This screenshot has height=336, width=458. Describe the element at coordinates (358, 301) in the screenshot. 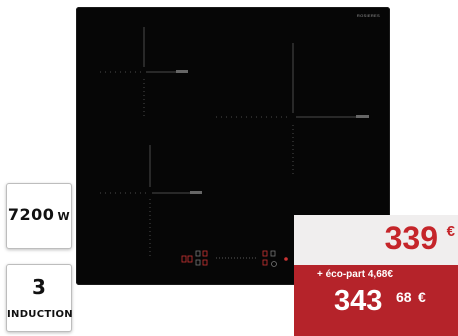

I see `price-total-integer: 343` at that location.